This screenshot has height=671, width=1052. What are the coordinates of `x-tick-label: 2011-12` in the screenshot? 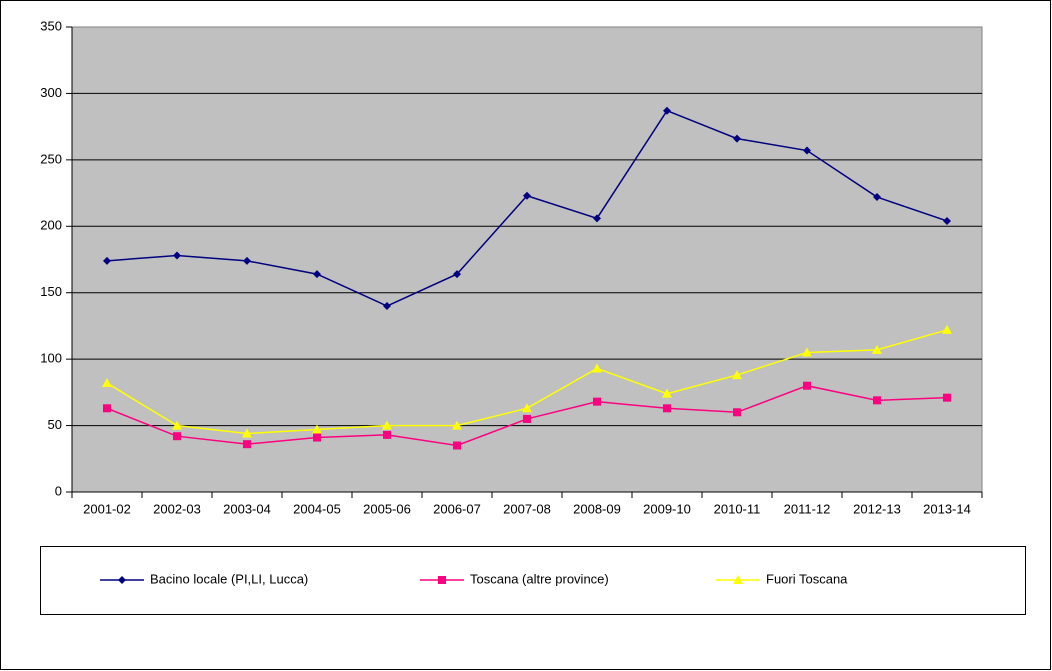 It's located at (807, 508).